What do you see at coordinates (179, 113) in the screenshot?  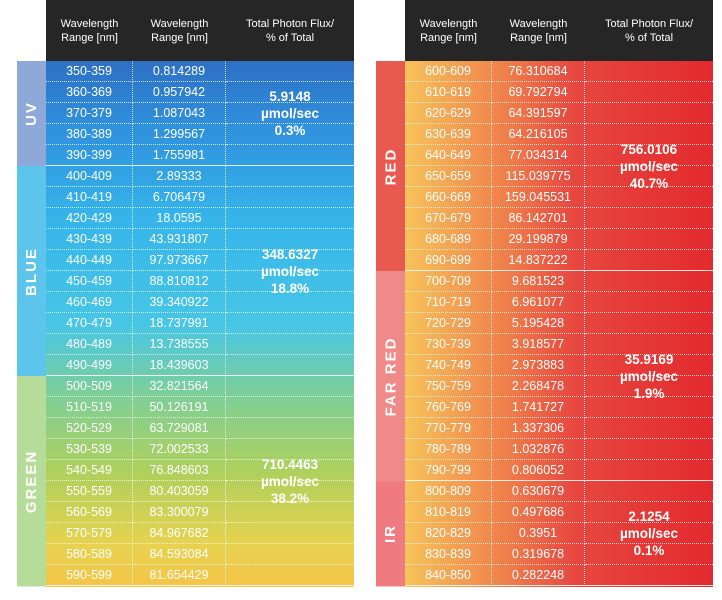 I see `photon-flux-value: 1.087043` at bounding box center [179, 113].